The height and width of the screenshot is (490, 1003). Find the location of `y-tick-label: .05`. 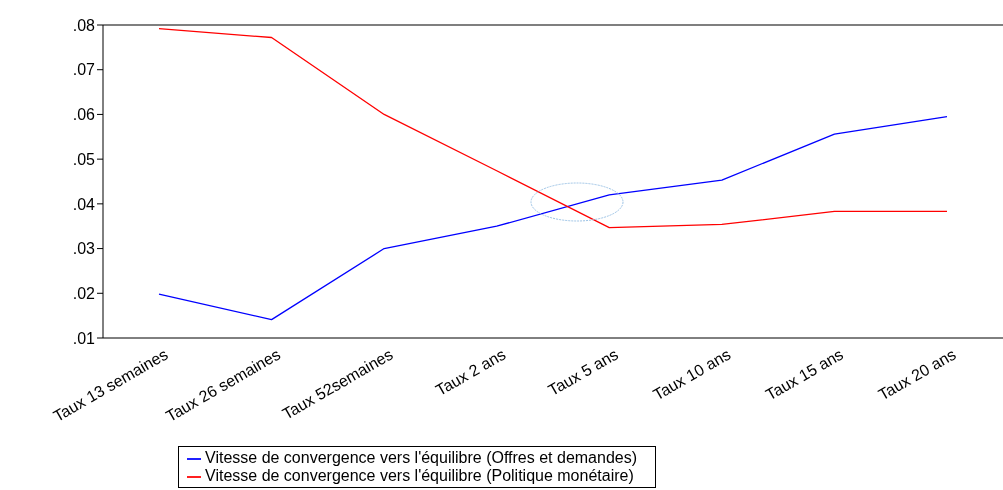

y-tick-label: .05 is located at coordinates (84, 159).